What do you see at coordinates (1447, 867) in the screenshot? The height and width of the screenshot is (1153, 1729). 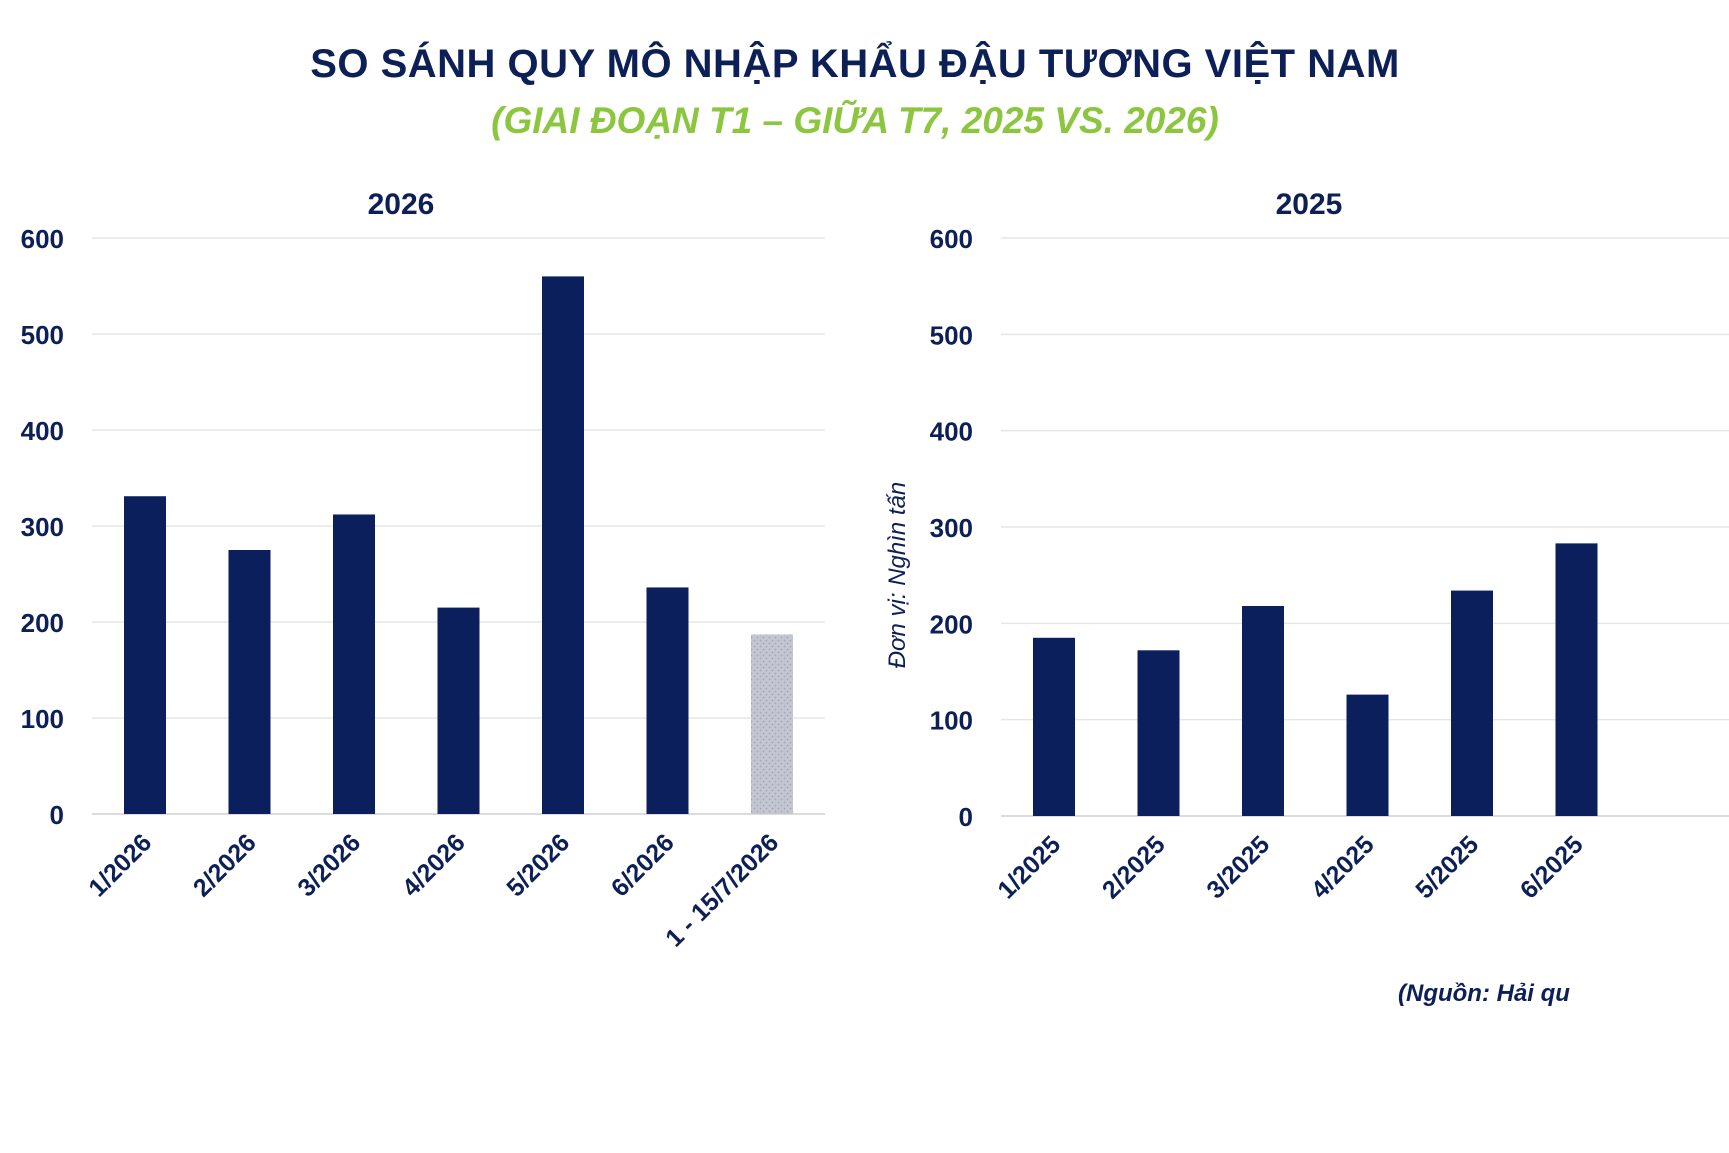 I see `x-tick-label: 5/2025` at bounding box center [1447, 867].